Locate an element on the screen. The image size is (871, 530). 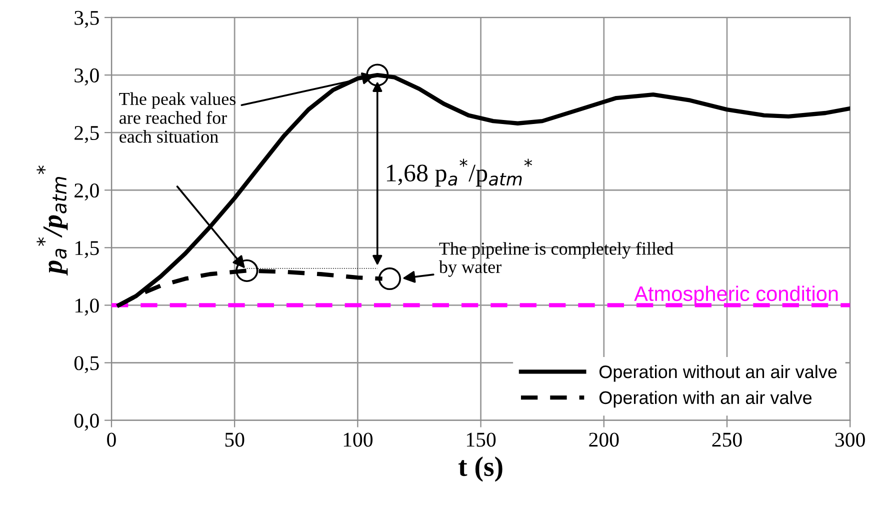
x-tick-label: 0 is located at coordinates (111, 439).